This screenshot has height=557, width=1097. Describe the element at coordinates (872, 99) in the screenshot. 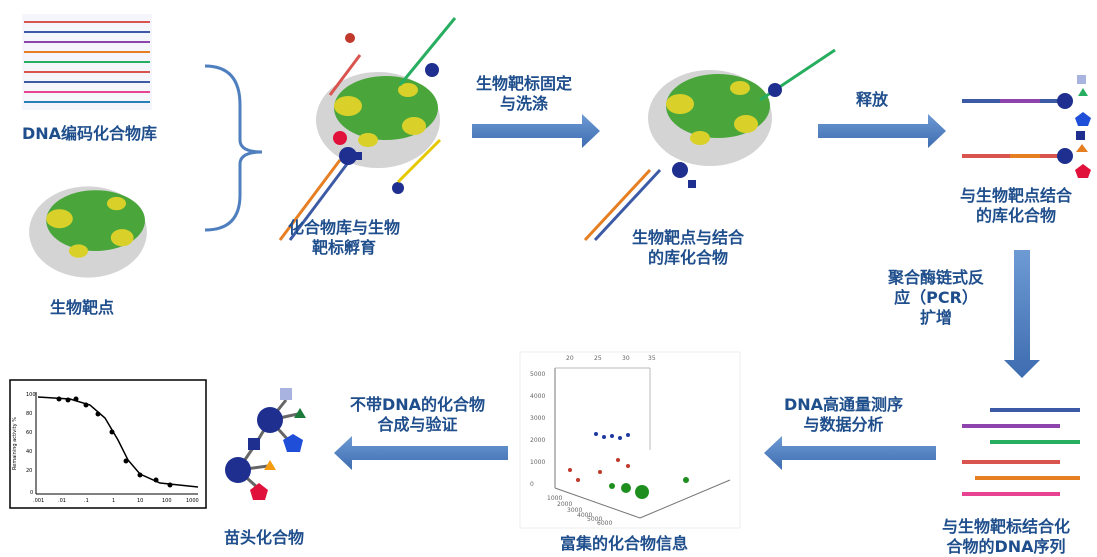

I see `release-label: 释放` at that location.